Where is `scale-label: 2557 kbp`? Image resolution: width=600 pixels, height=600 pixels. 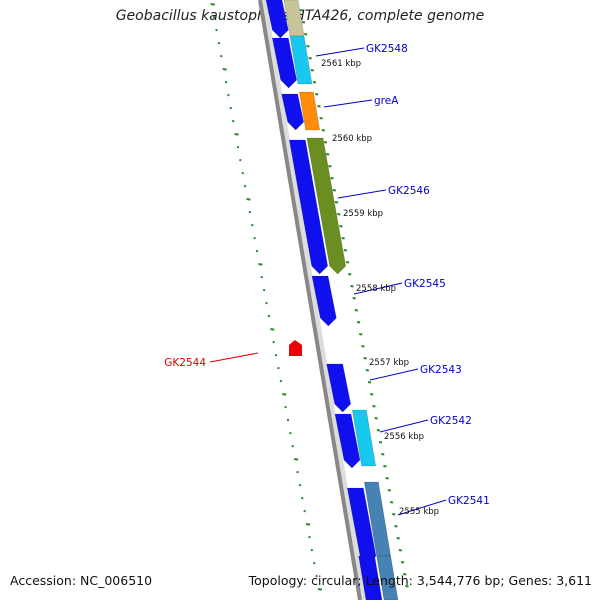
scale-label: 2557 kbp is located at coordinates (389, 363).